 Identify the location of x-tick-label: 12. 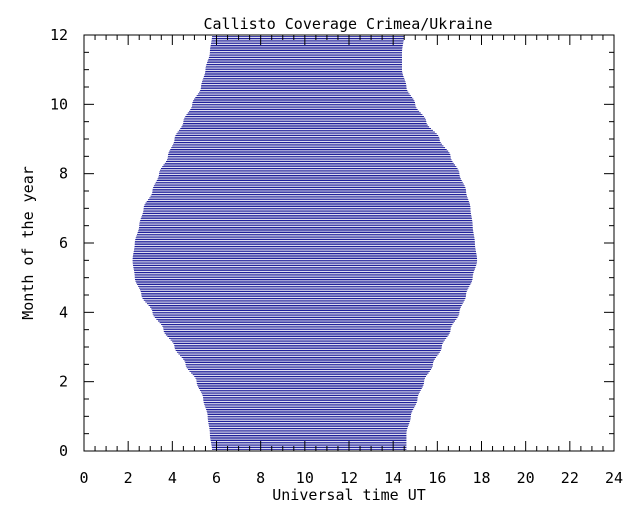
(349, 478).